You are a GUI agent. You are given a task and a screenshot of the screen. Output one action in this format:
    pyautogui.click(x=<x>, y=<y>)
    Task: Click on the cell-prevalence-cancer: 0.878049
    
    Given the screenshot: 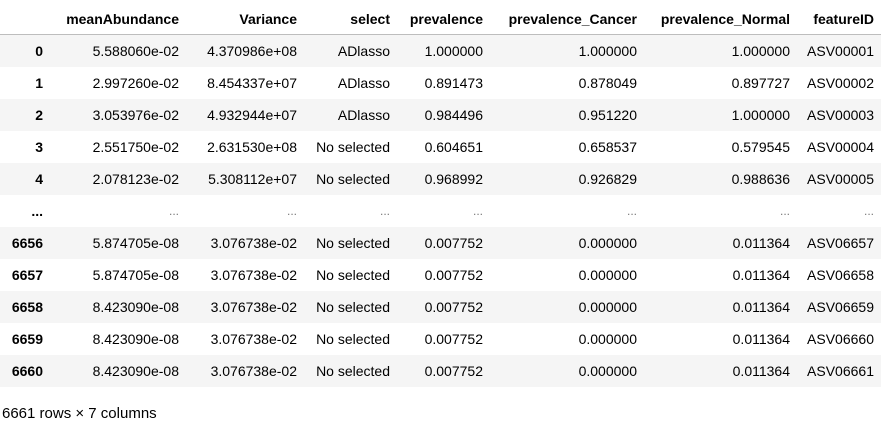 What is the action you would take?
    pyautogui.click(x=607, y=83)
    